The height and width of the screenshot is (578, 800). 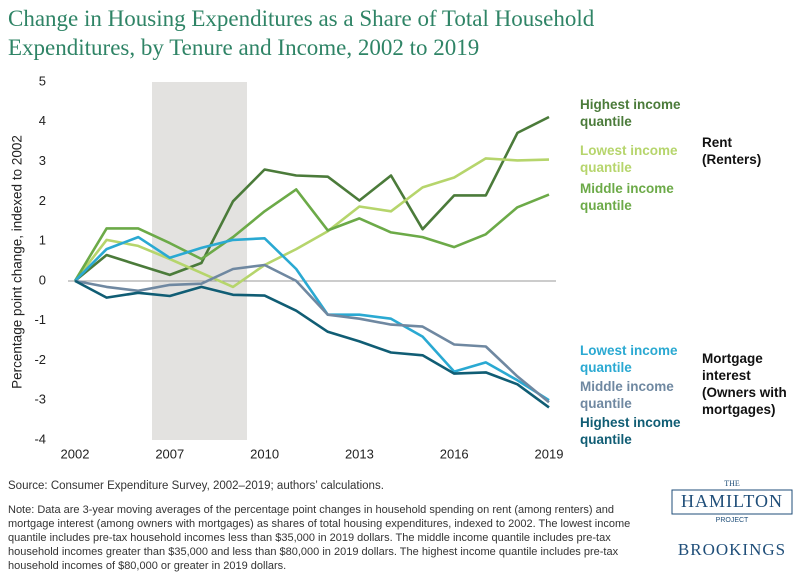 What do you see at coordinates (42, 80) in the screenshot?
I see `y-tick-label: 5` at bounding box center [42, 80].